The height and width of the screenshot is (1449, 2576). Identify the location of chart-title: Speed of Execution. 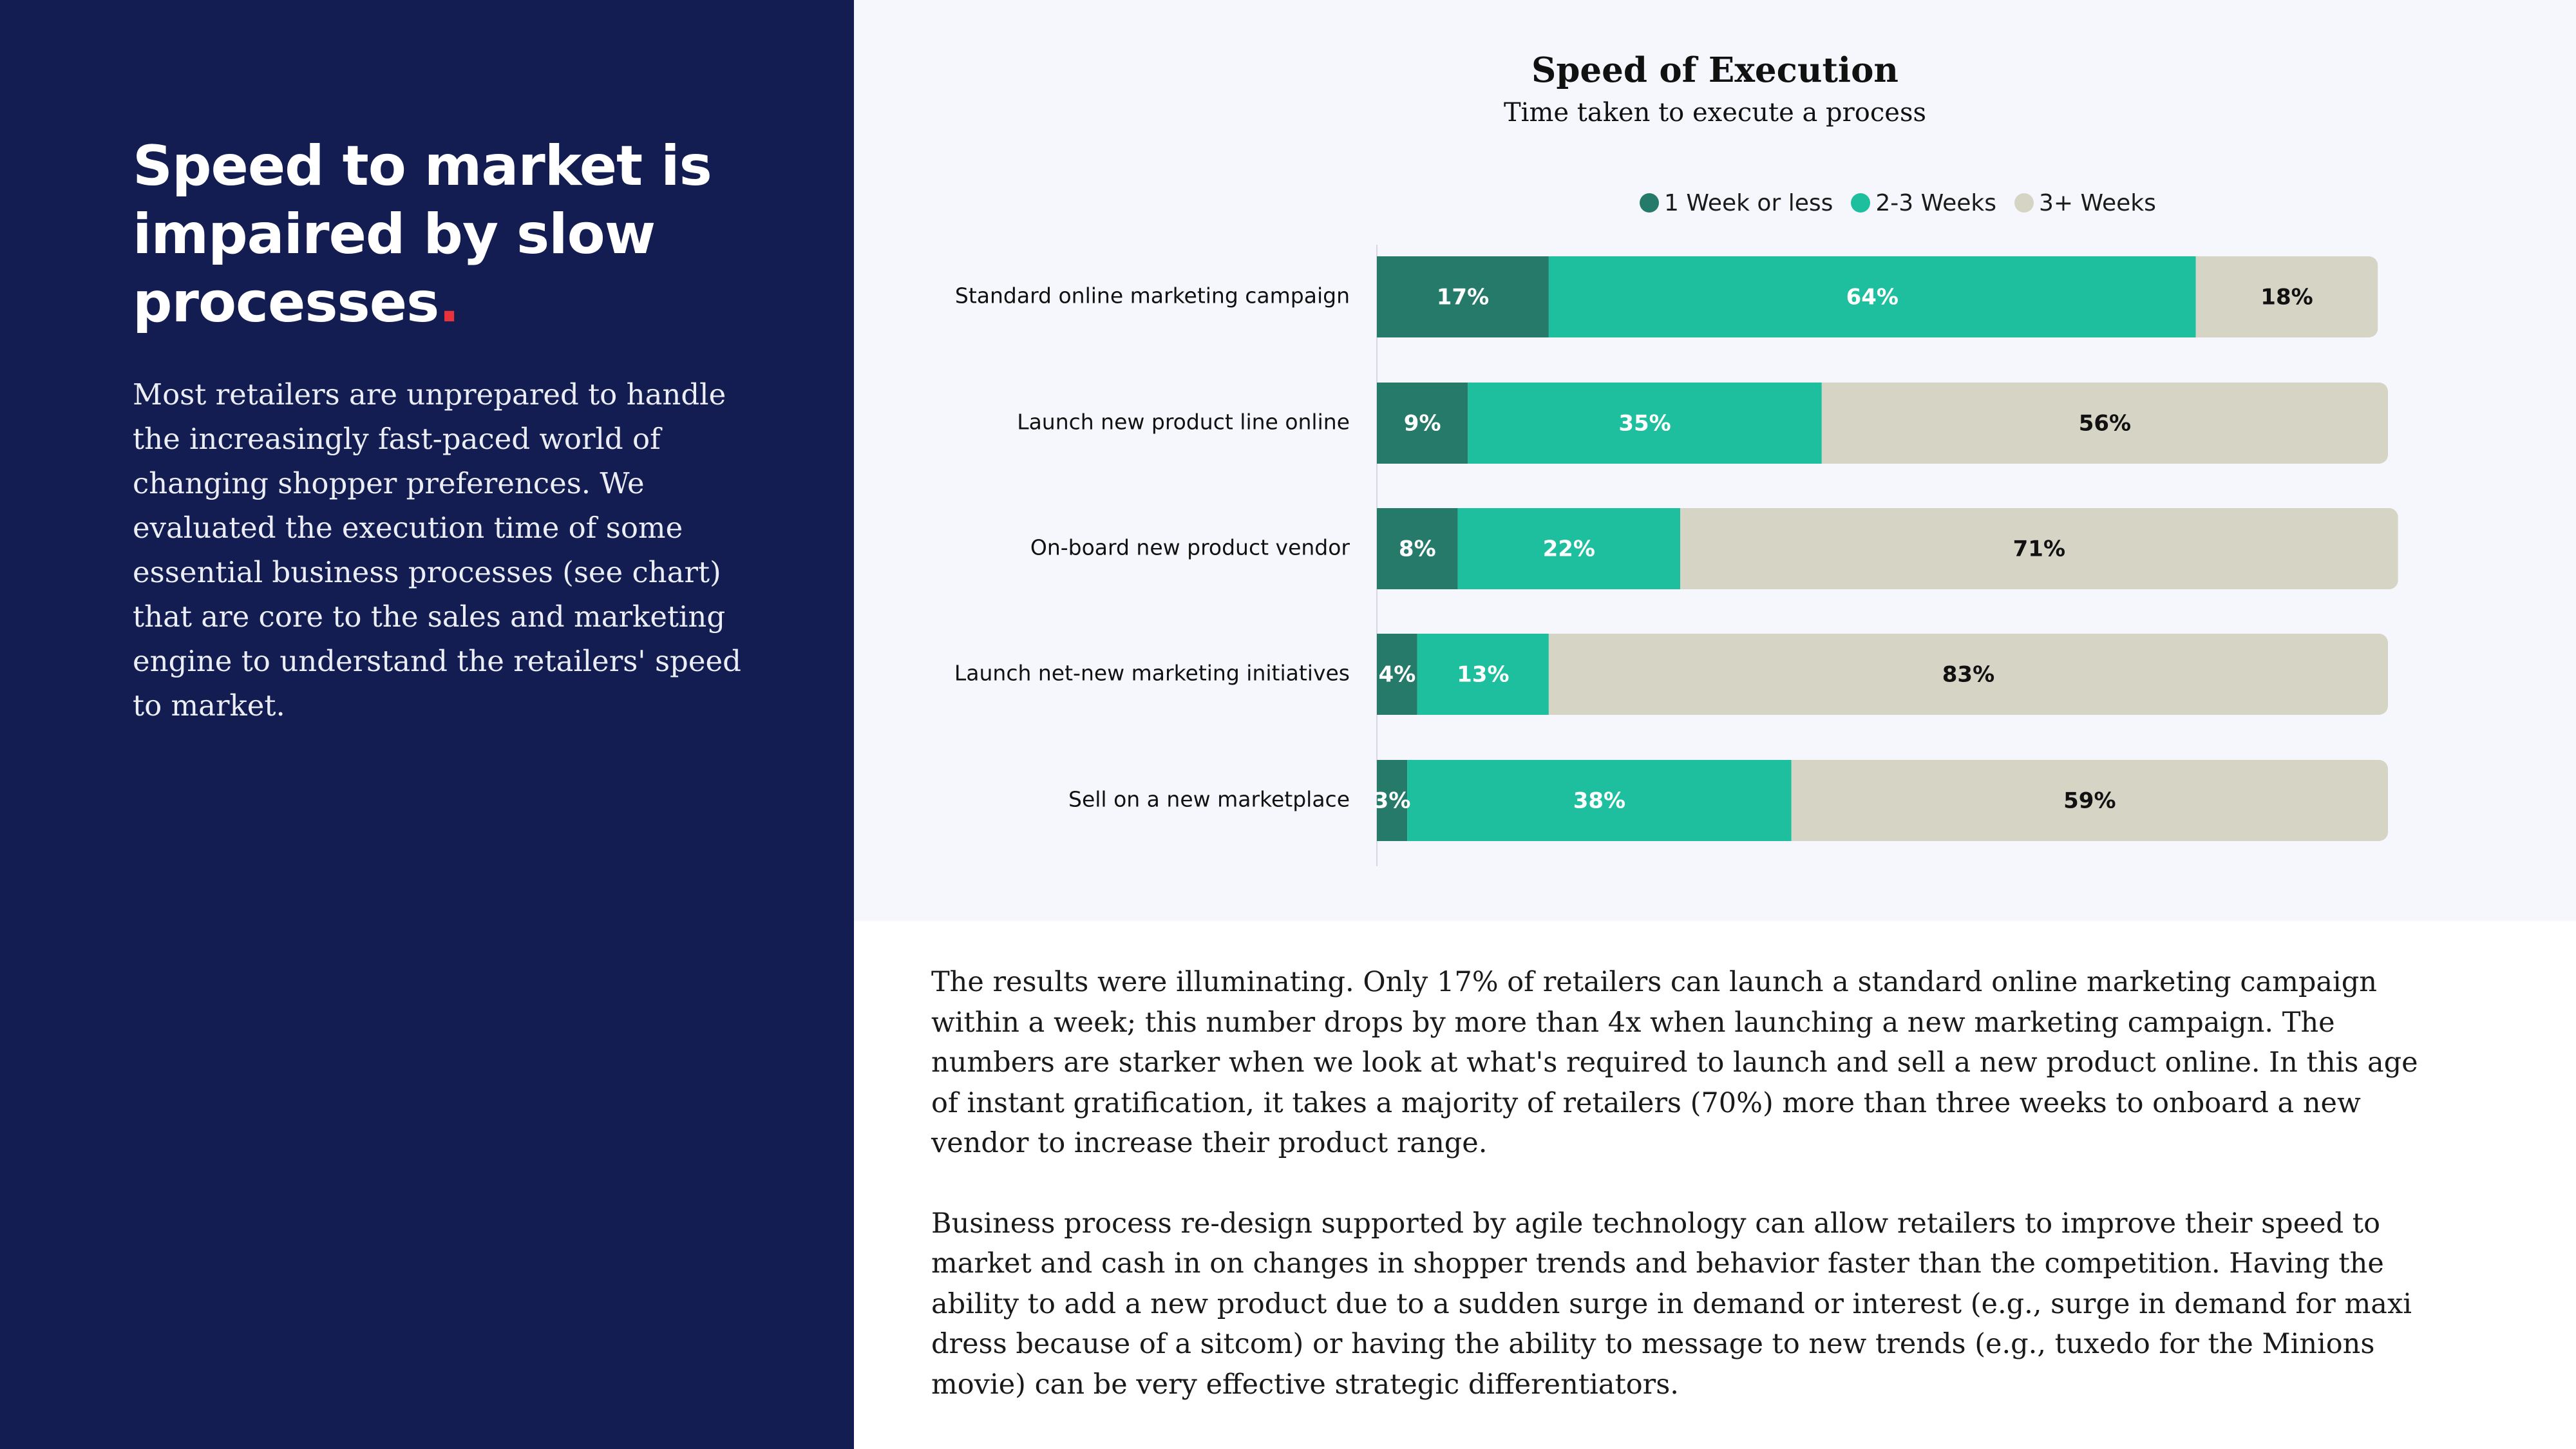
(1715, 70).